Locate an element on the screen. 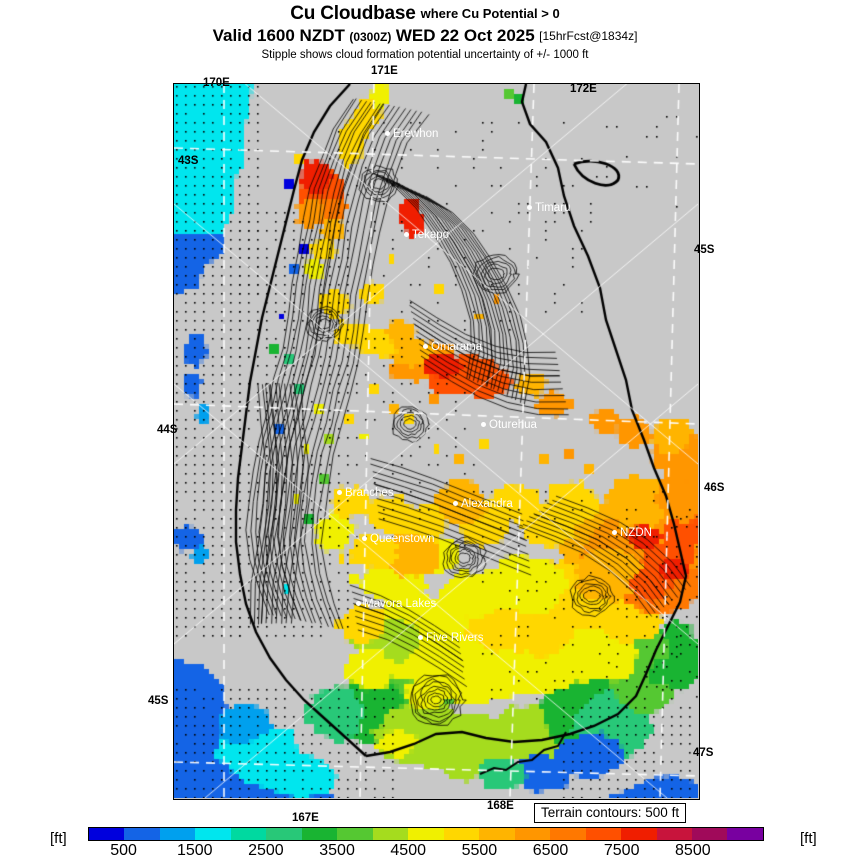 The image size is (850, 860). colorbar-tick: 8500 is located at coordinates (693, 850).